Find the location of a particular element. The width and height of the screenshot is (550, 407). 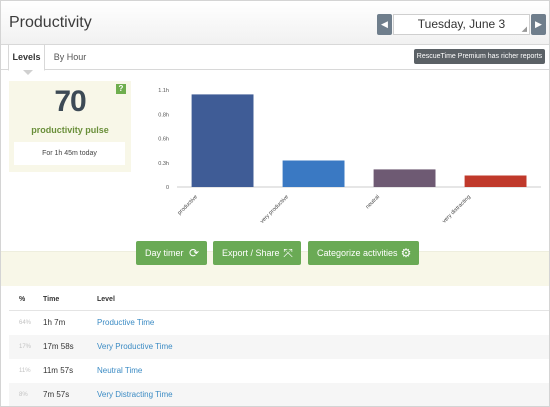

pulse-label: productivity pulse is located at coordinates (70, 130).